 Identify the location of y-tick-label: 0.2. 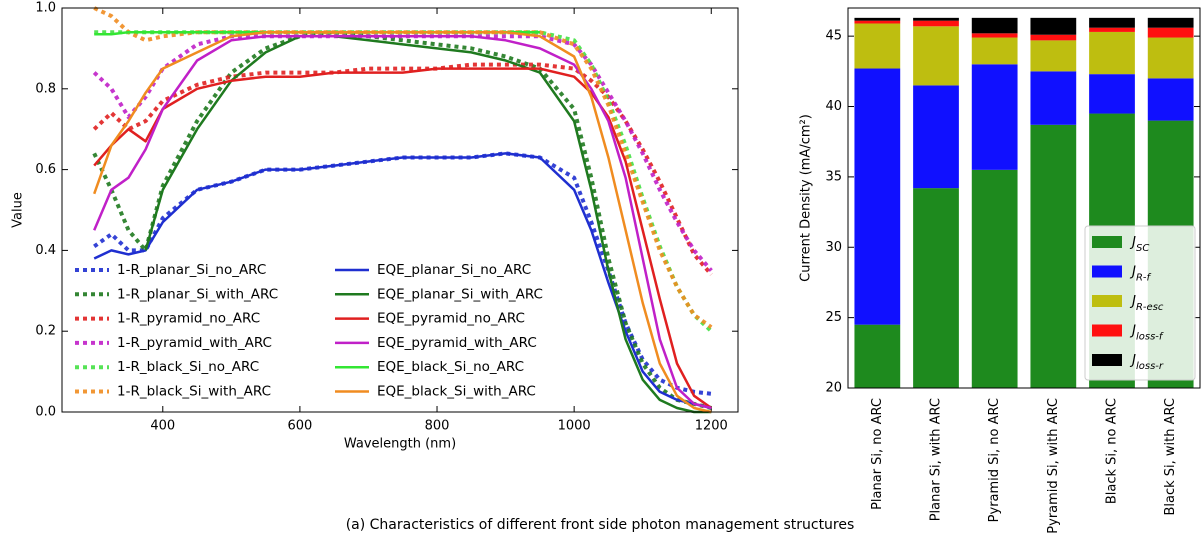
(45, 331).